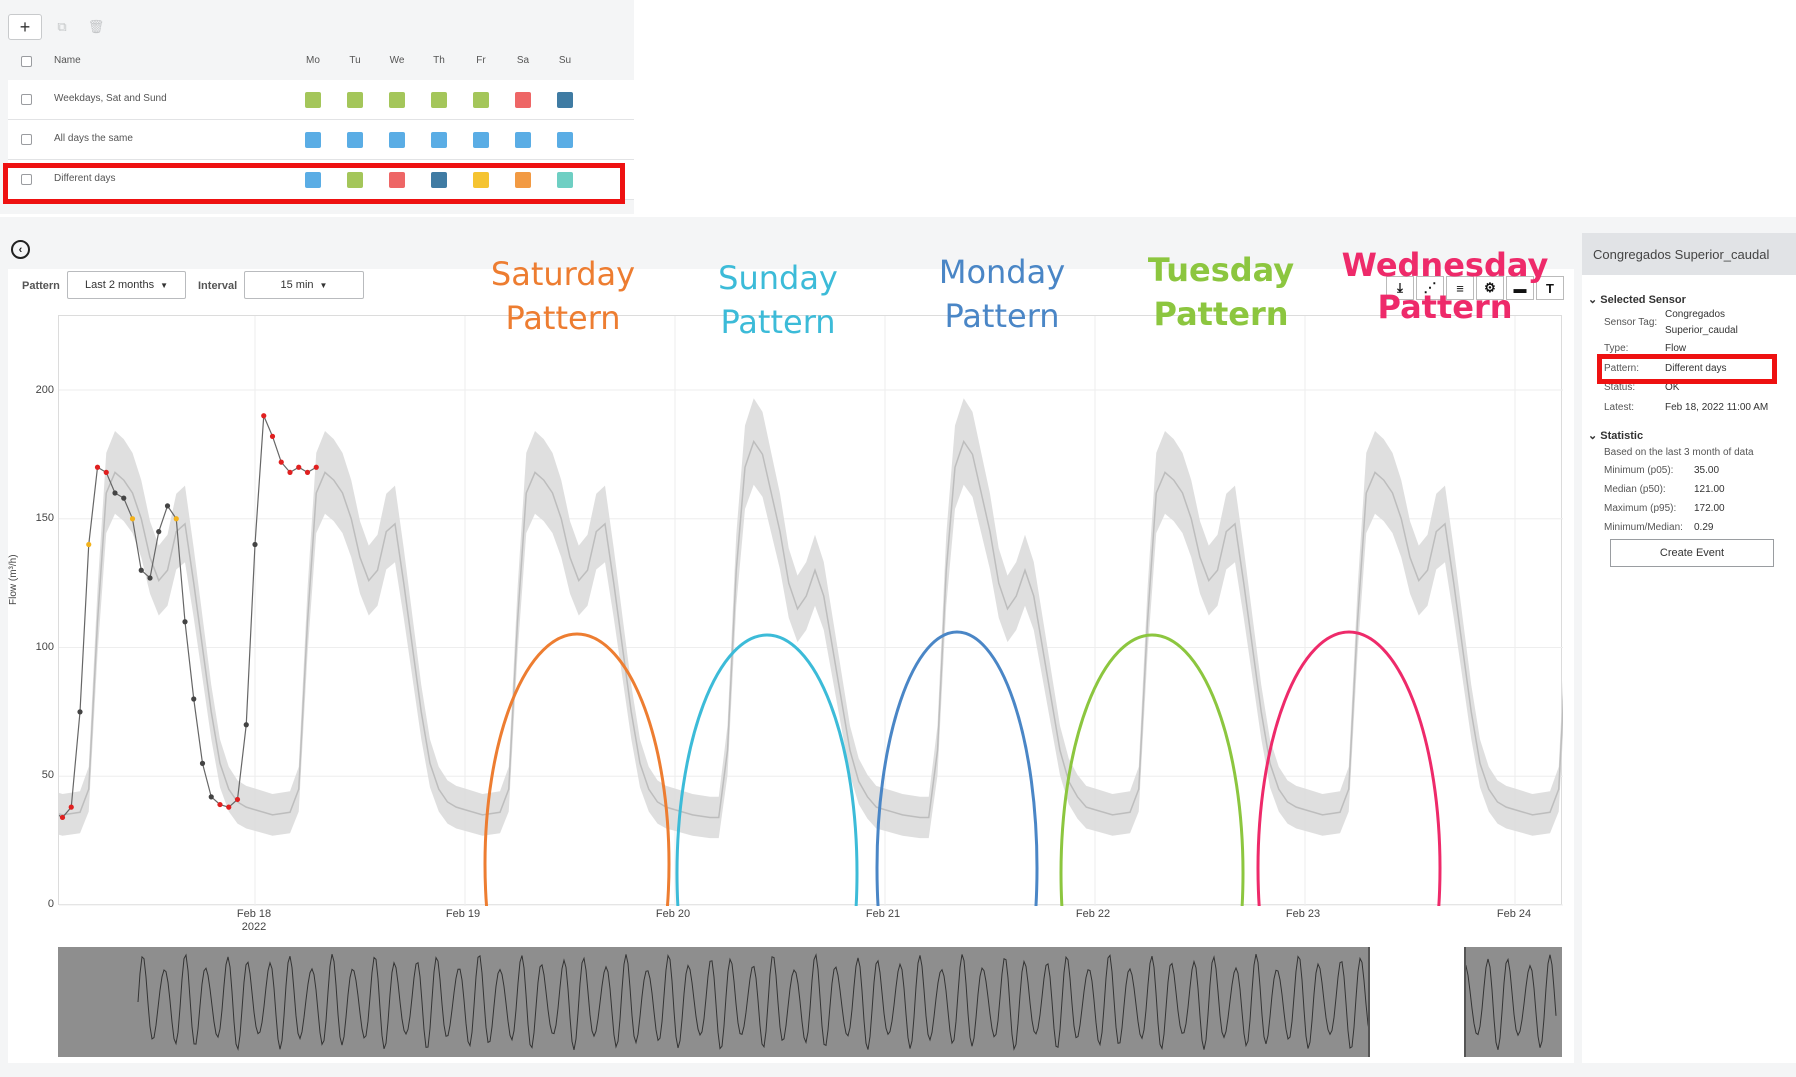 The height and width of the screenshot is (1077, 1796). I want to click on pattern-feb24-line, so click(1538, 754).